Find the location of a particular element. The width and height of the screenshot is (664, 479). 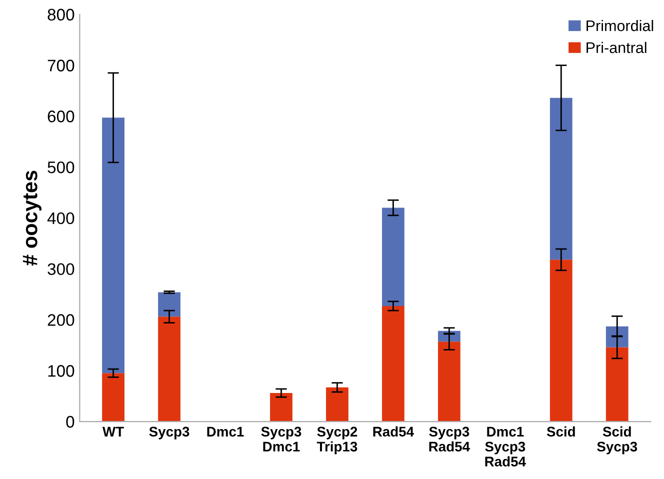

legend-label: Primordial is located at coordinates (620, 26).